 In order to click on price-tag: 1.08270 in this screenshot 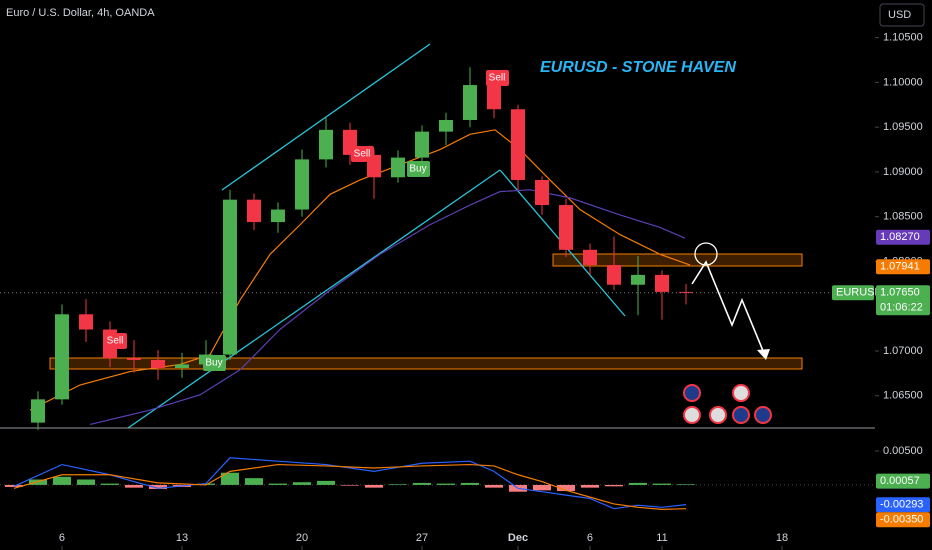, I will do `click(903, 237)`.